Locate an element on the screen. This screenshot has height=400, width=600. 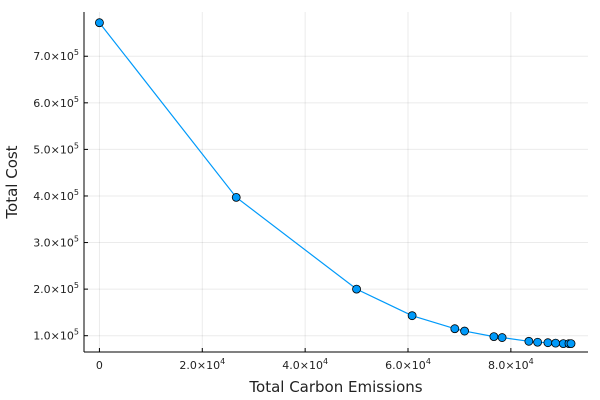
x-tick-label: 0 is located at coordinates (99, 365).